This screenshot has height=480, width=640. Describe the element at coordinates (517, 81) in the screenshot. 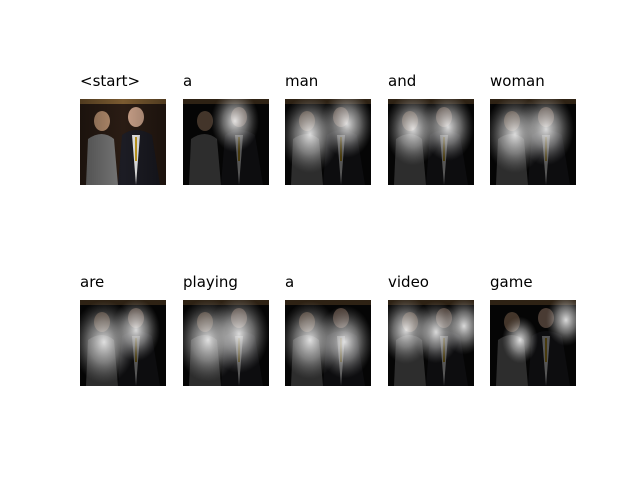

I see `word-label: woman` at that location.